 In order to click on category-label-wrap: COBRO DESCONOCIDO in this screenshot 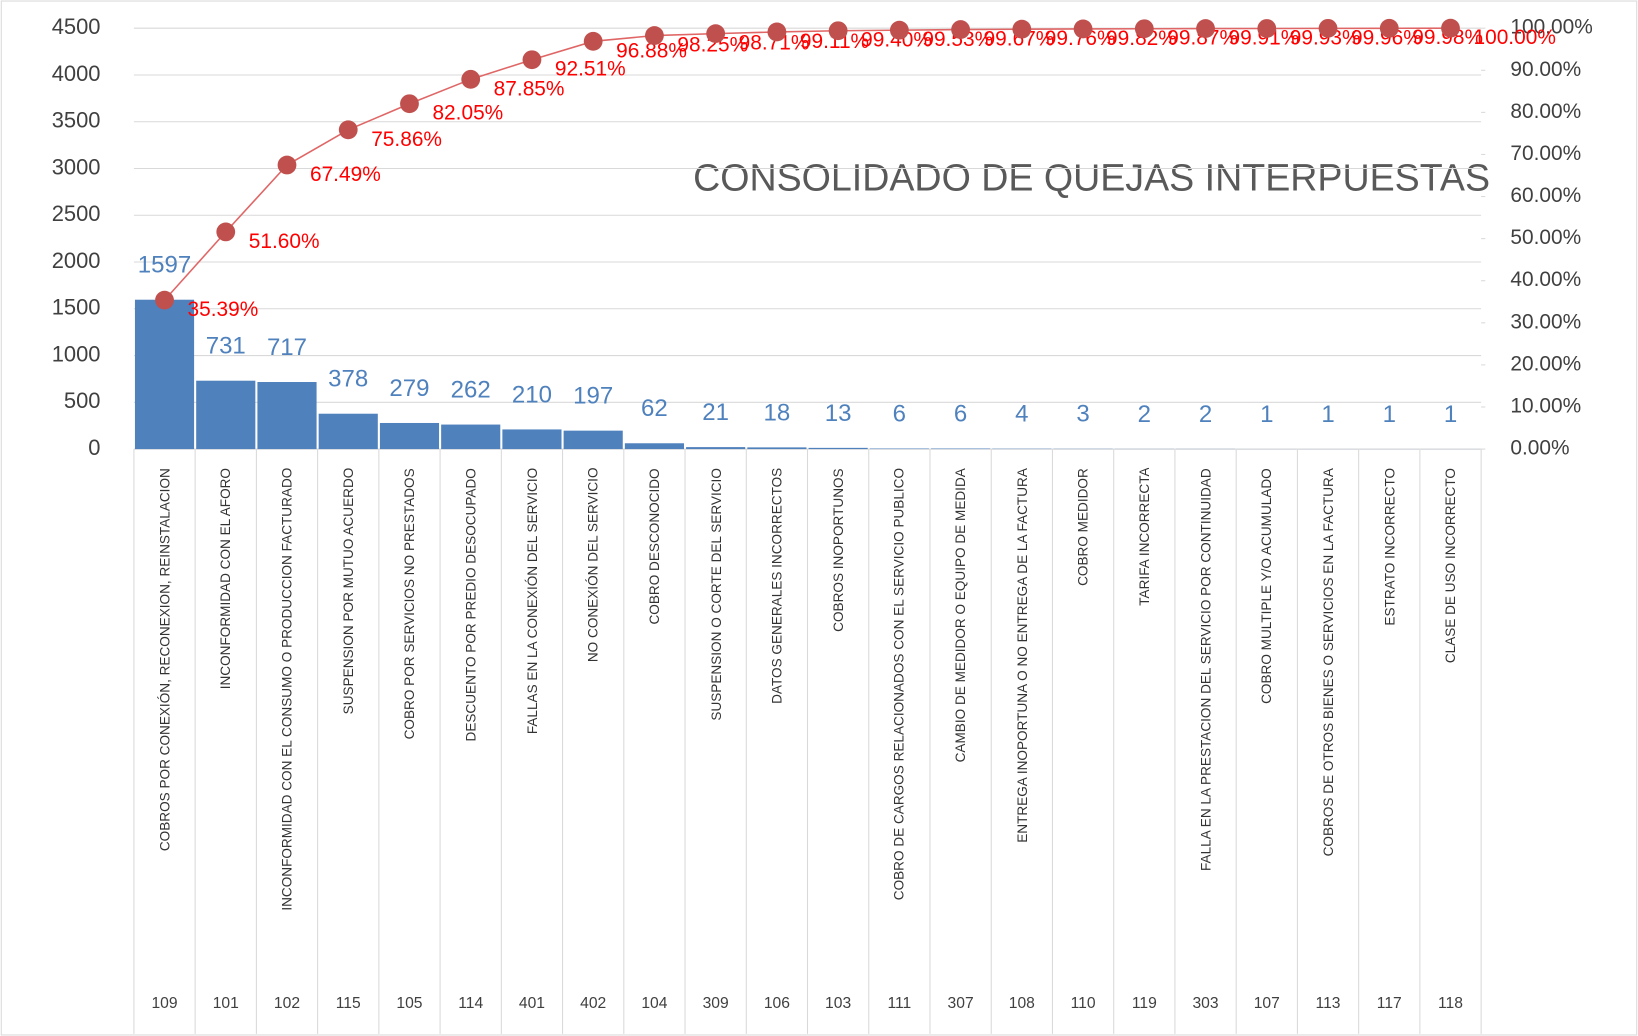, I will do `click(654, 718)`.